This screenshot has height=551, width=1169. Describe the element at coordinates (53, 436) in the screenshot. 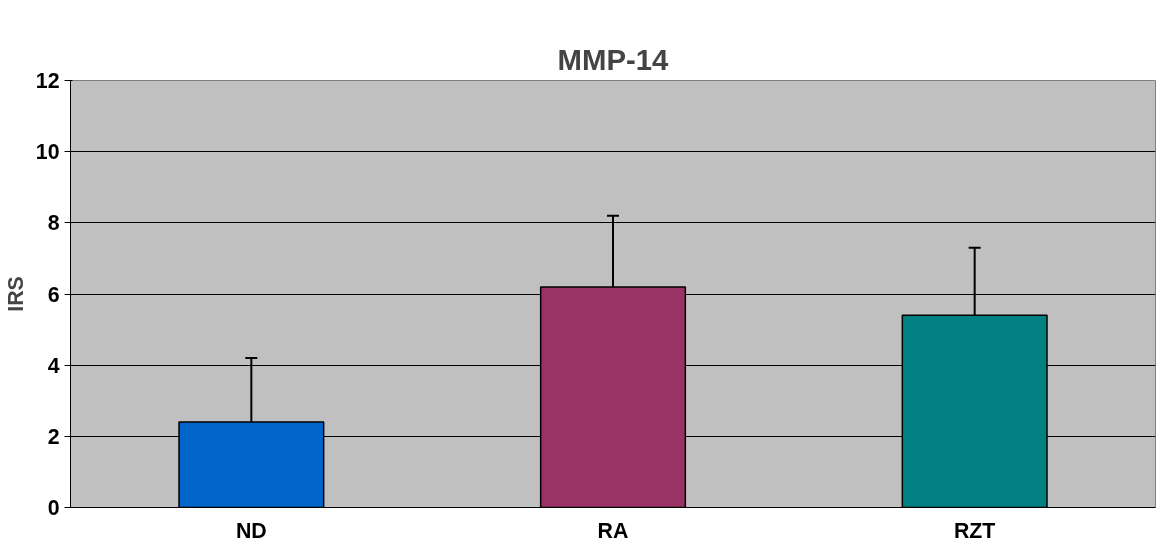

I see `y-tick-label: 2` at that location.